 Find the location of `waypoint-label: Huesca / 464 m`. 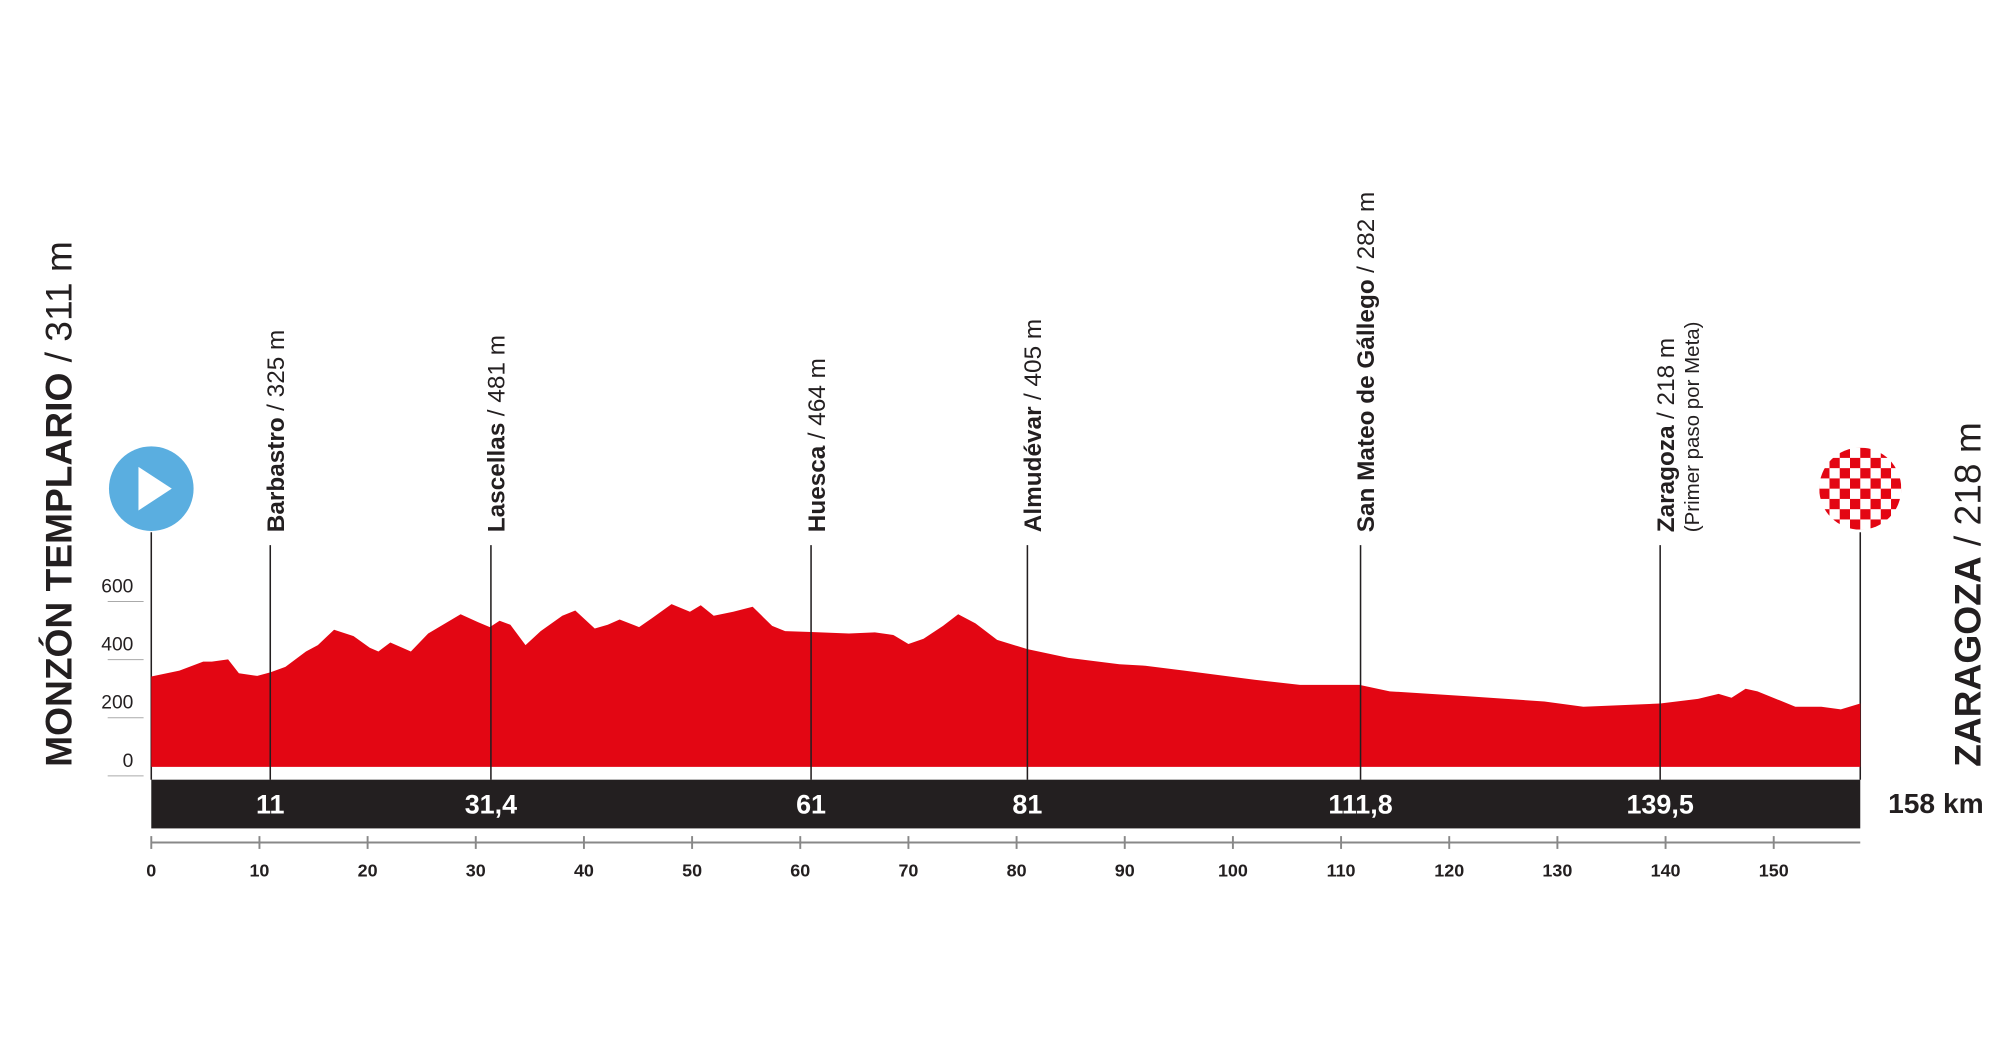

waypoint-label: Huesca / 464 m is located at coordinates (817, 445).